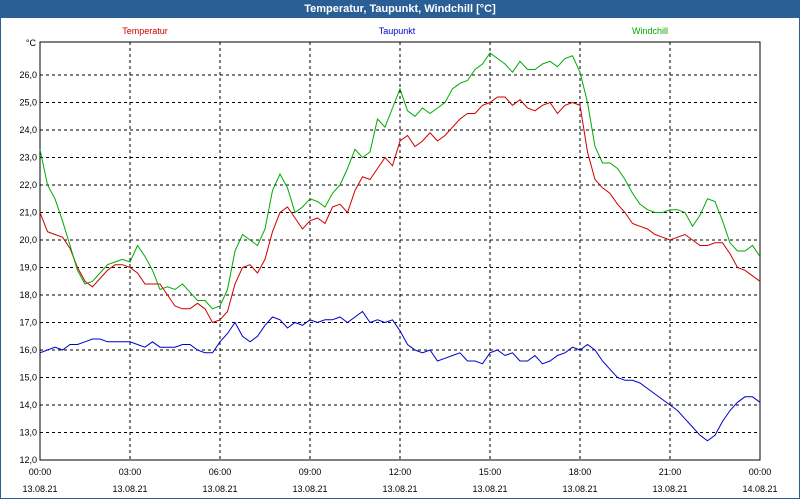 This screenshot has width=800, height=500. I want to click on legend-taupunkt: Taupunkt, so click(397, 31).